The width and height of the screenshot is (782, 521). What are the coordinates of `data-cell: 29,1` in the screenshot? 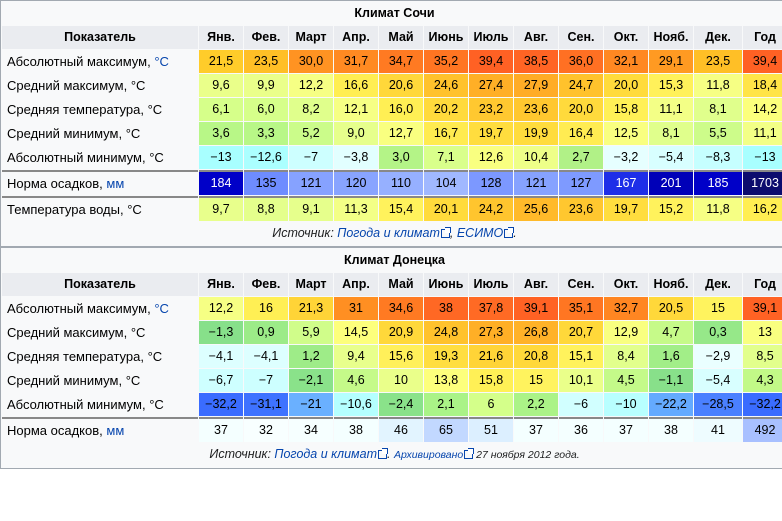 It's located at (671, 61).